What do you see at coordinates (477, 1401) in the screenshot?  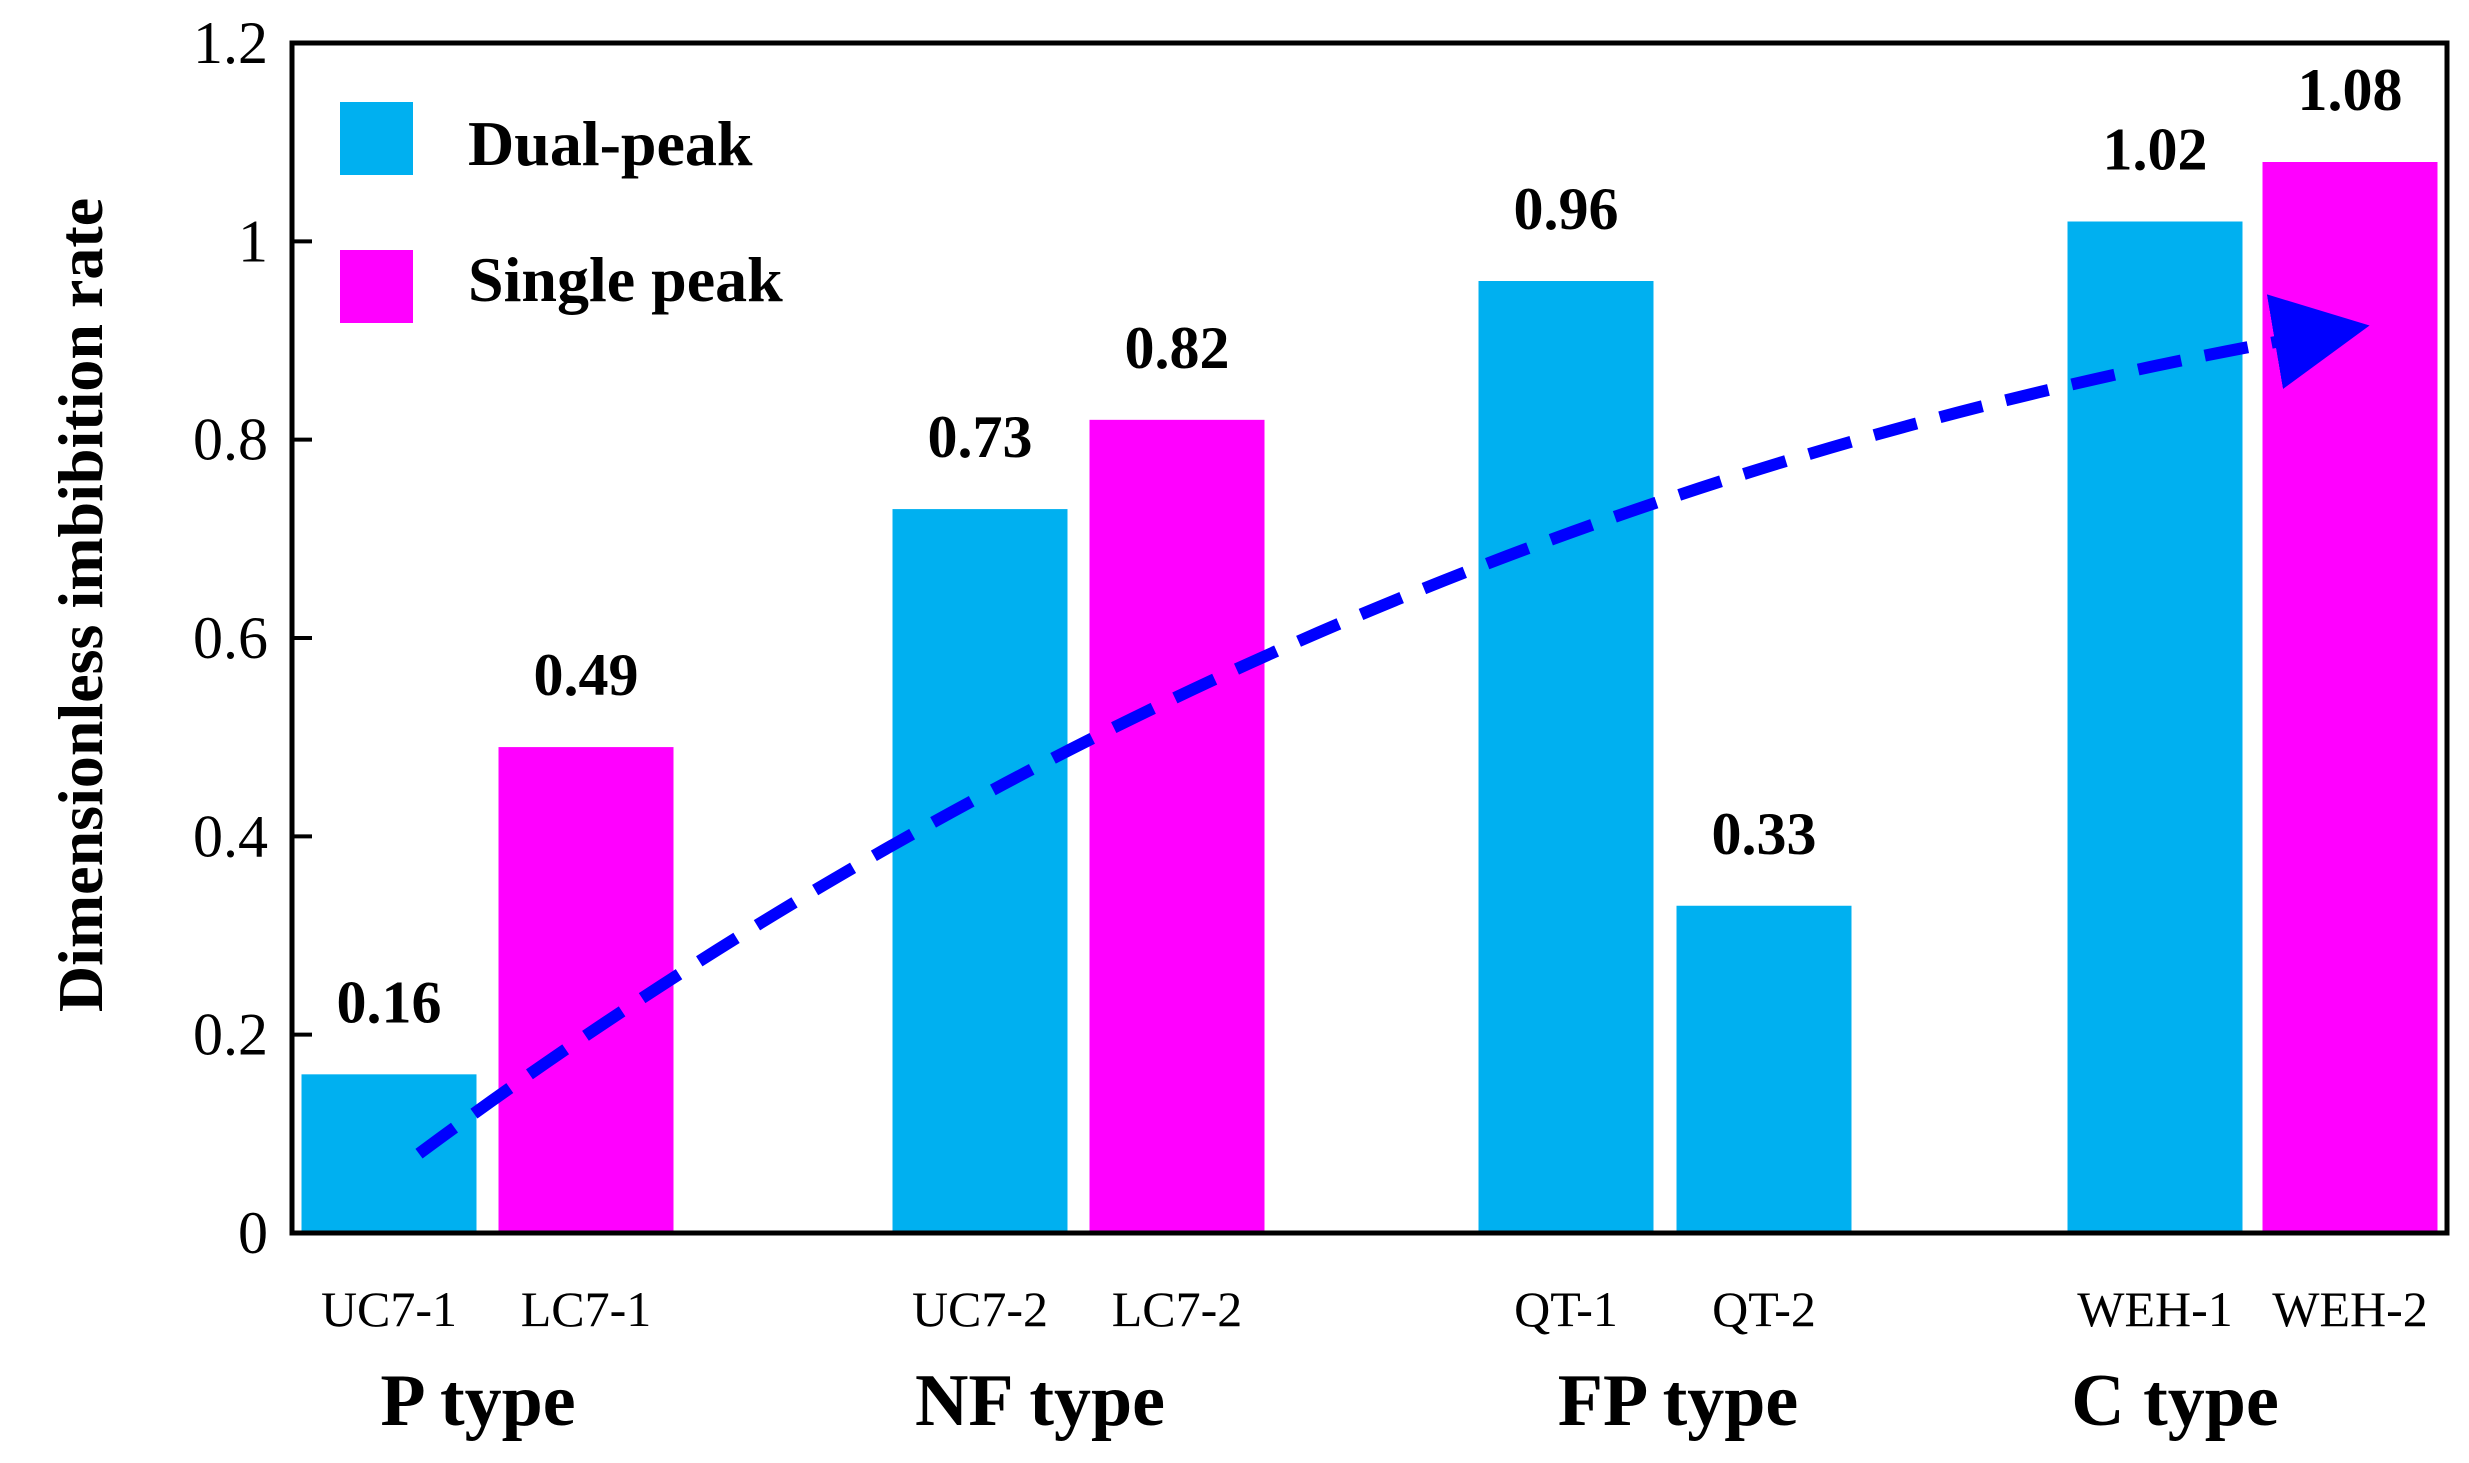 I see `group-label-p-type: P type` at bounding box center [477, 1401].